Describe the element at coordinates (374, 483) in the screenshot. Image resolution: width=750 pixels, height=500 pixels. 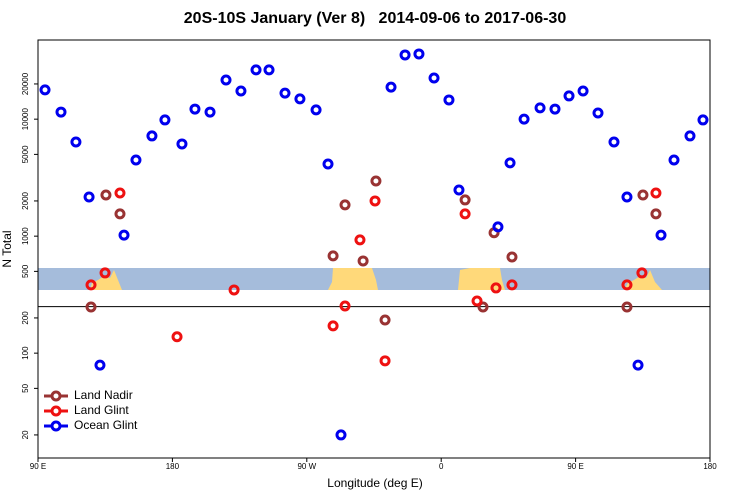
I see `x-axis-label: Longitude (deg E)` at that location.